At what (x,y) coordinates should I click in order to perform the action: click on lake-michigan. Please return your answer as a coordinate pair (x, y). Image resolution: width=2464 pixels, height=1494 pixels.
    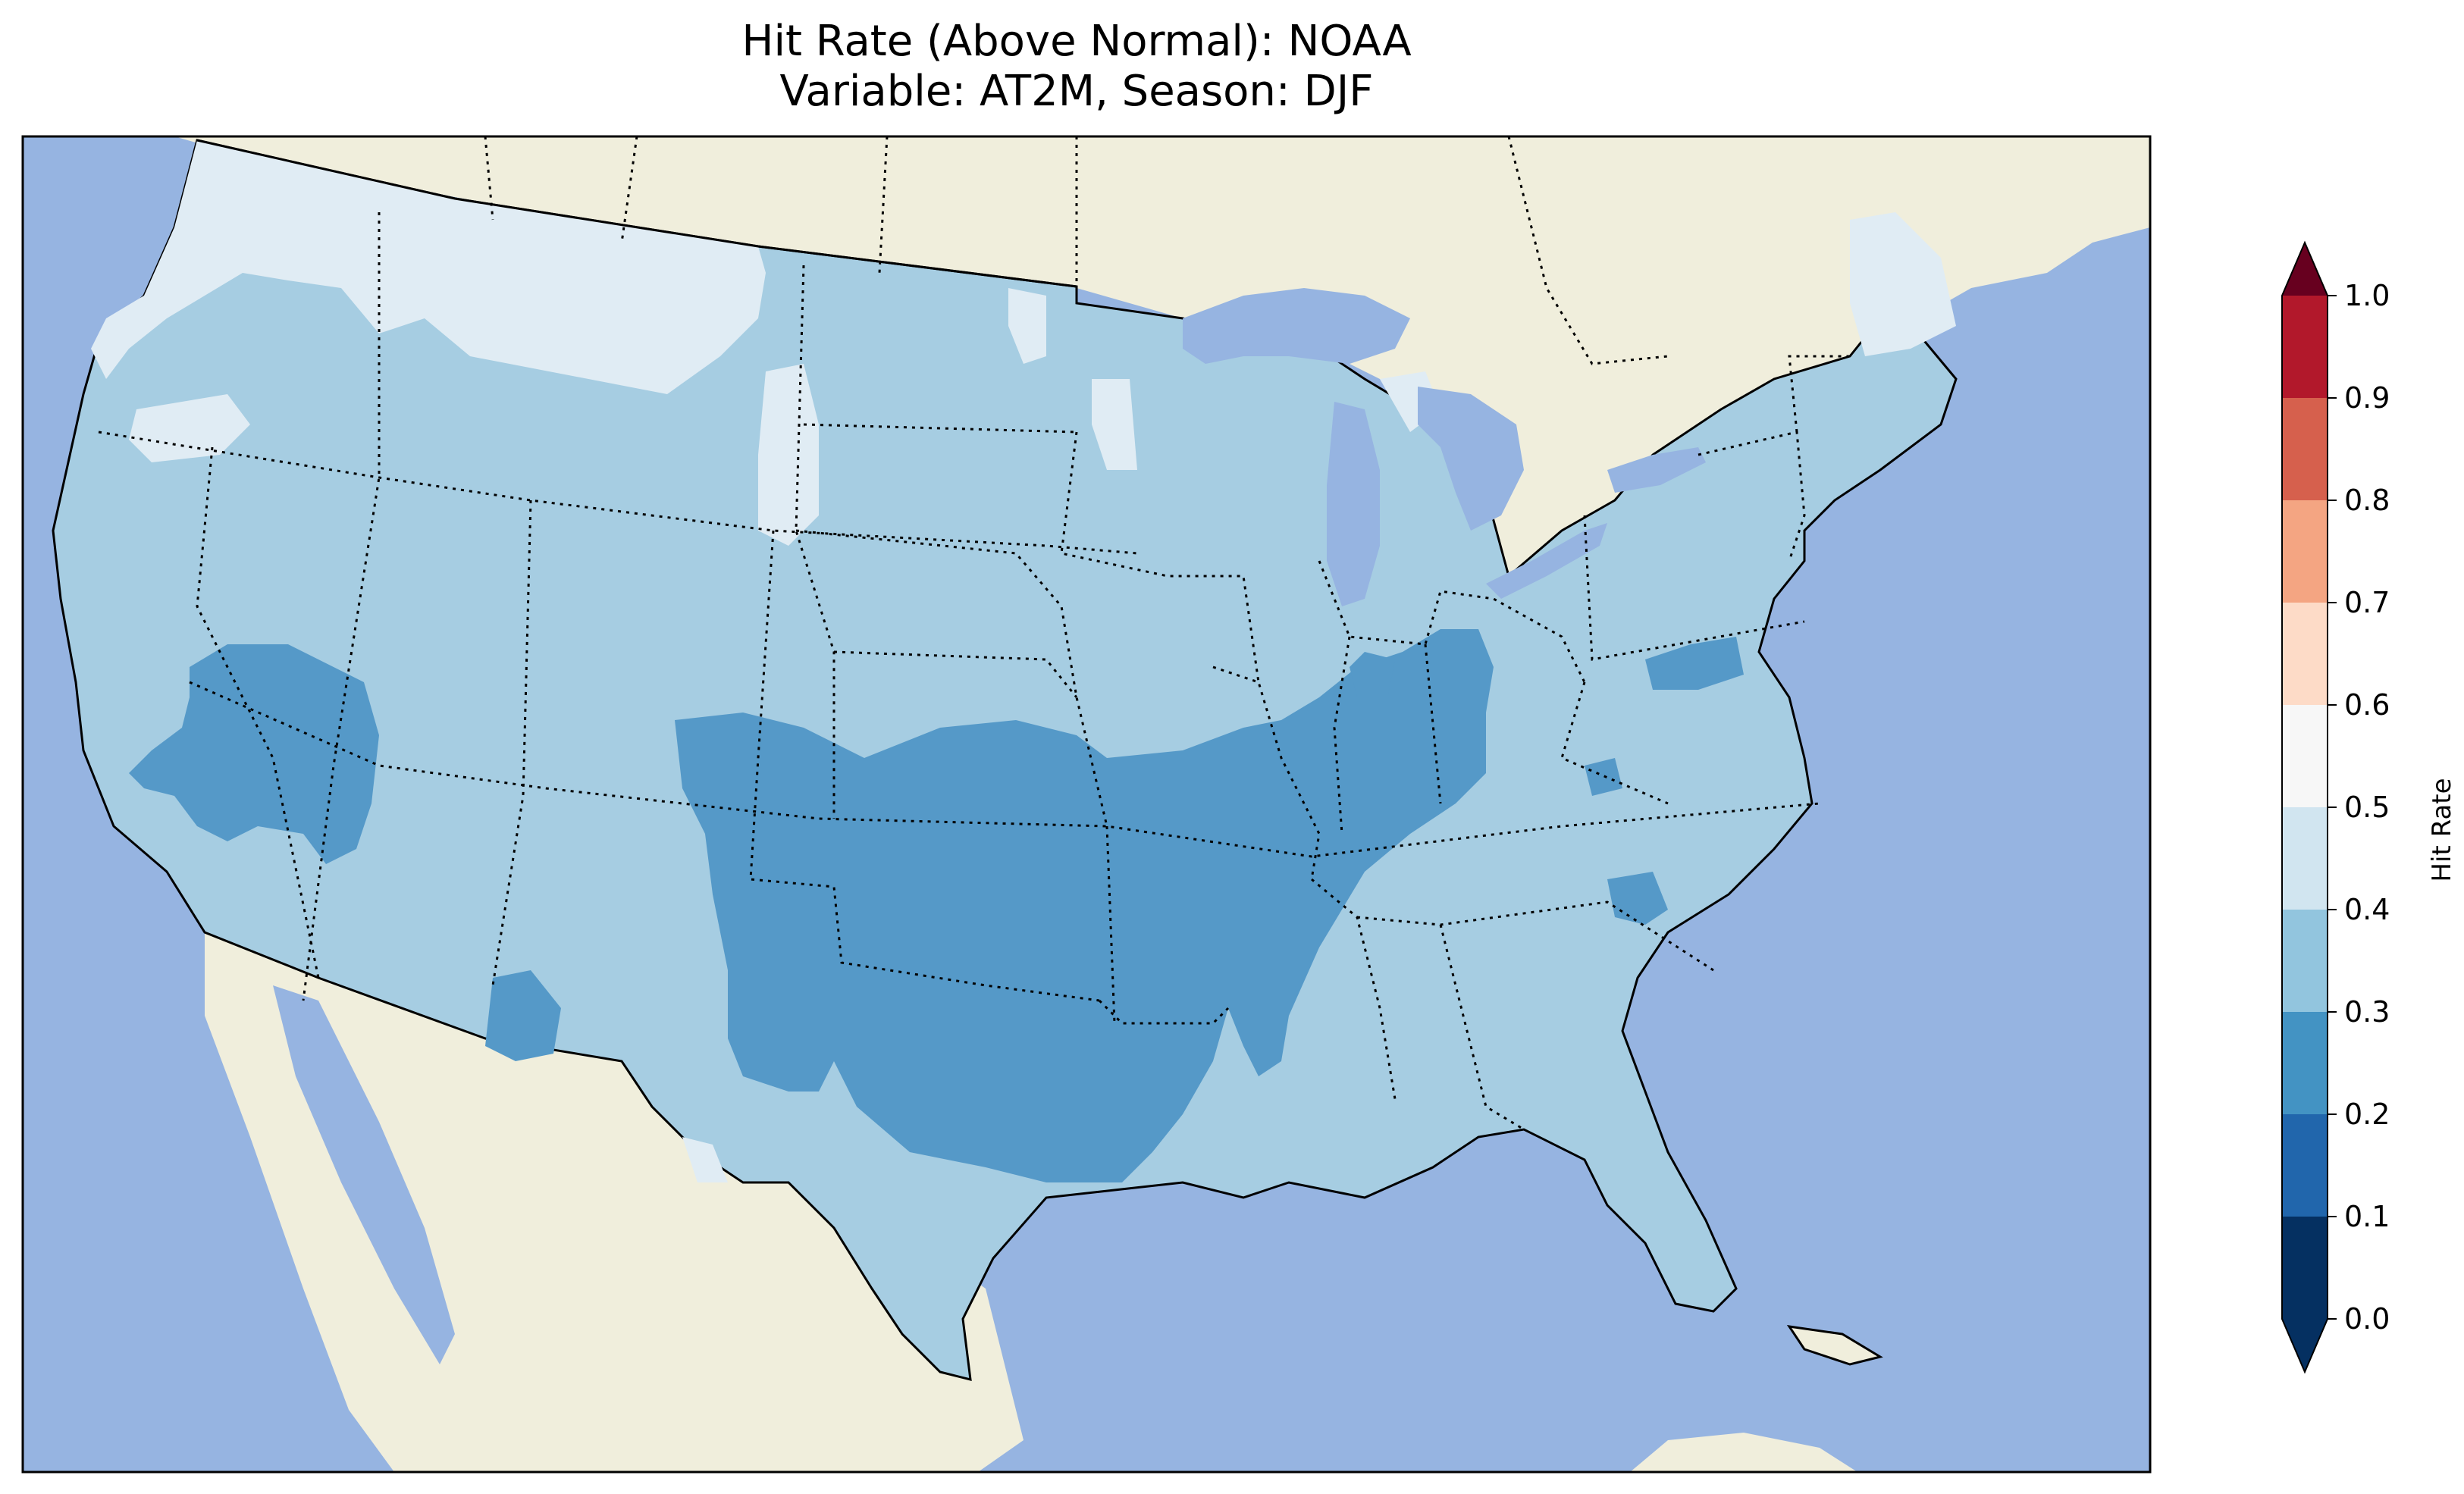
    Looking at the image, I should click on (1354, 504).